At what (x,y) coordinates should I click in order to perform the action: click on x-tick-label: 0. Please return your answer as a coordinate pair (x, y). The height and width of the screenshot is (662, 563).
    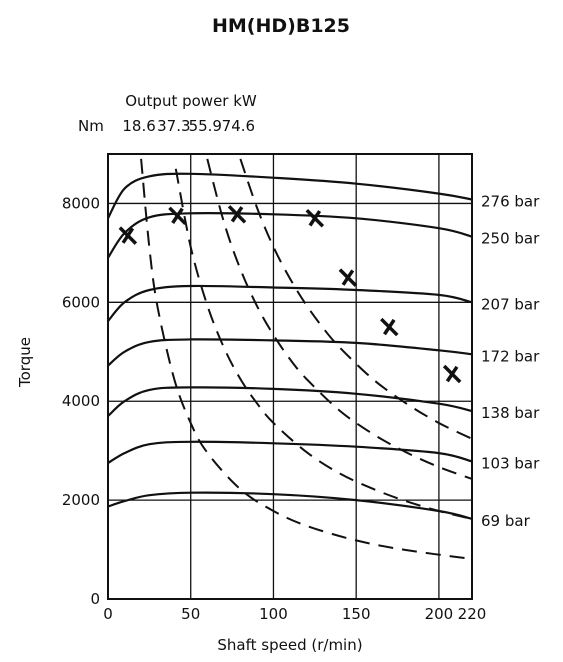
    Looking at the image, I should click on (108, 614).